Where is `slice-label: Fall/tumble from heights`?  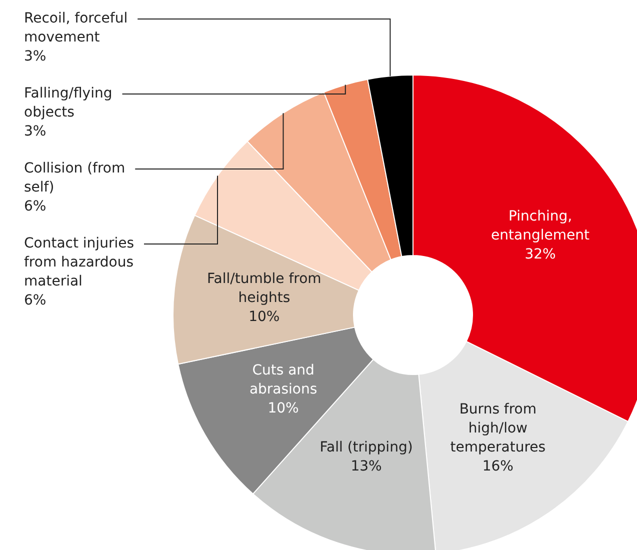 slice-label: Fall/tumble from heights is located at coordinates (264, 288).